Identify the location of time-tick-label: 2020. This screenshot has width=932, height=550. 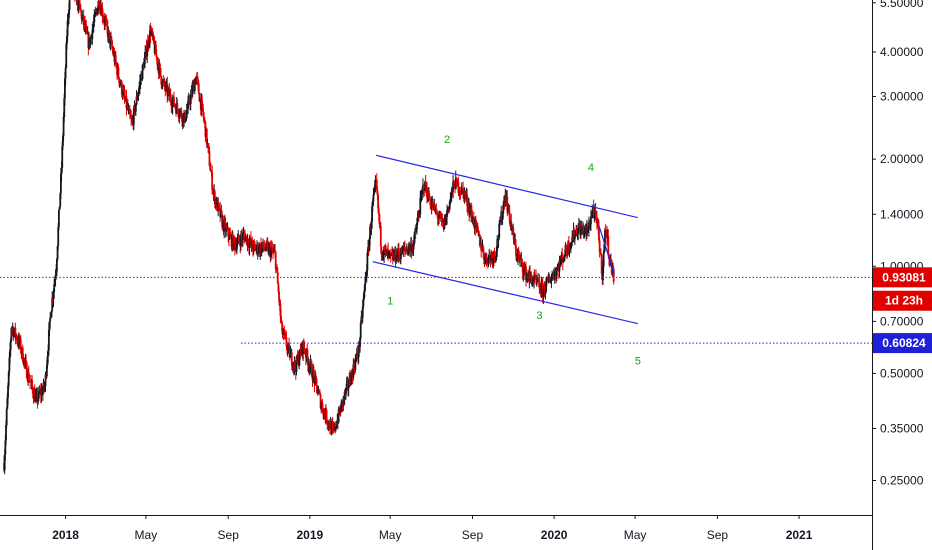
(554, 535).